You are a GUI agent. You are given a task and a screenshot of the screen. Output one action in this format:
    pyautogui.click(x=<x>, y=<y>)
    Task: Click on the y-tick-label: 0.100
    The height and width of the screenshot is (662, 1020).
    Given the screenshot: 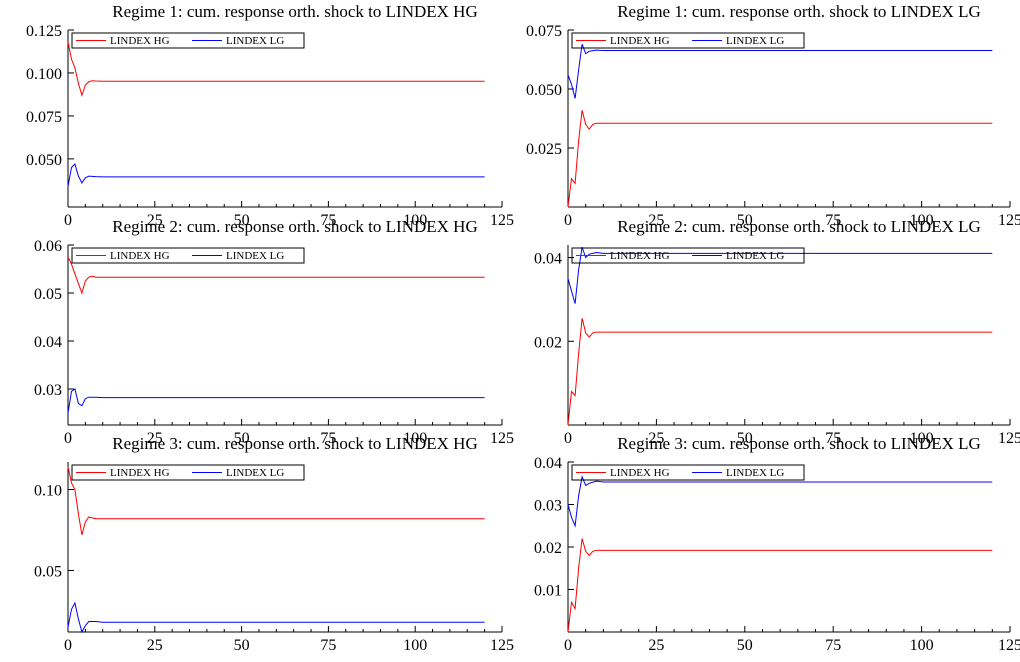 What is the action you would take?
    pyautogui.click(x=44, y=74)
    